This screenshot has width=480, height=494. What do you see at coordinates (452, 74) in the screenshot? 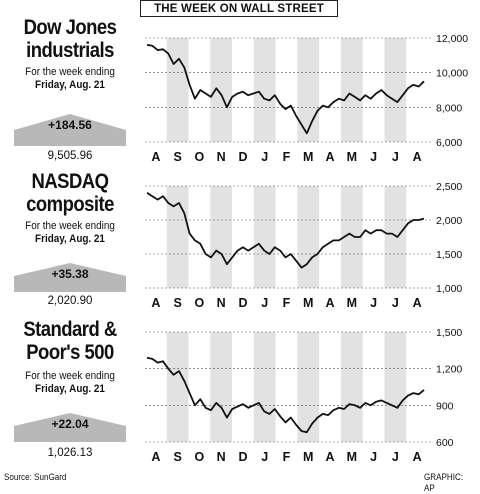
I see `y-tick-label: 10,000` at bounding box center [452, 74].